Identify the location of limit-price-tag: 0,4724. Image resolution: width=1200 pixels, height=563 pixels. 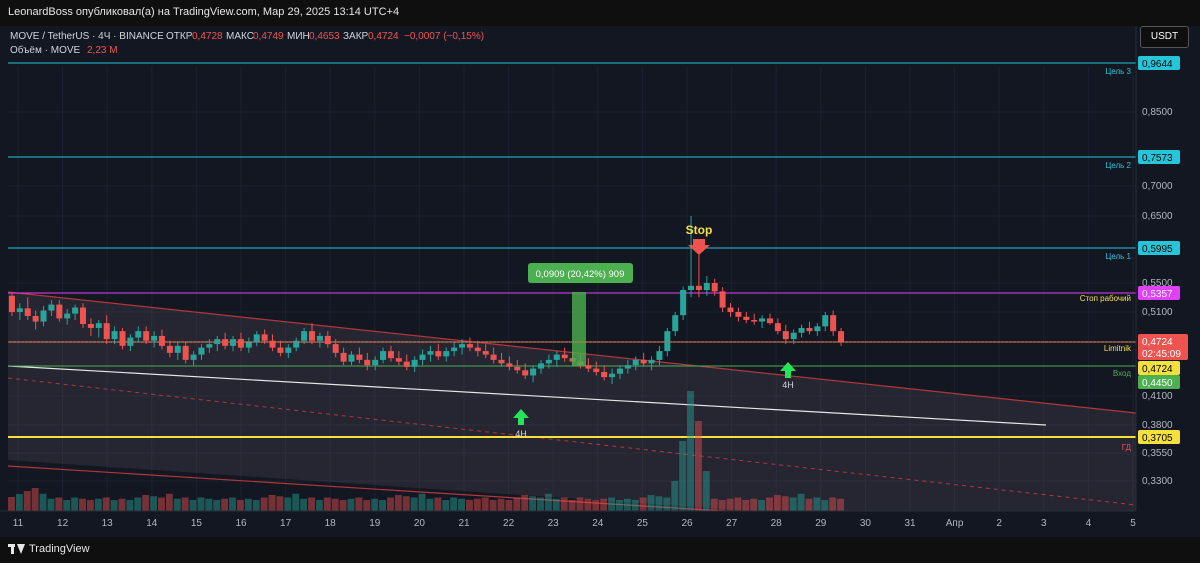
(1157, 369).